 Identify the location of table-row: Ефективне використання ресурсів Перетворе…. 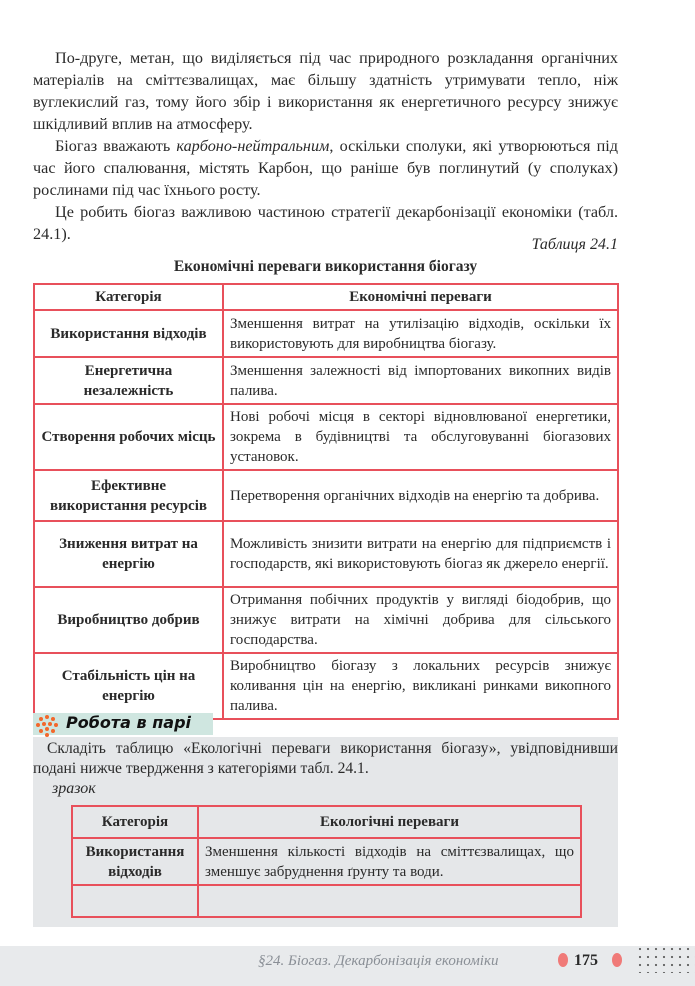
(326, 495).